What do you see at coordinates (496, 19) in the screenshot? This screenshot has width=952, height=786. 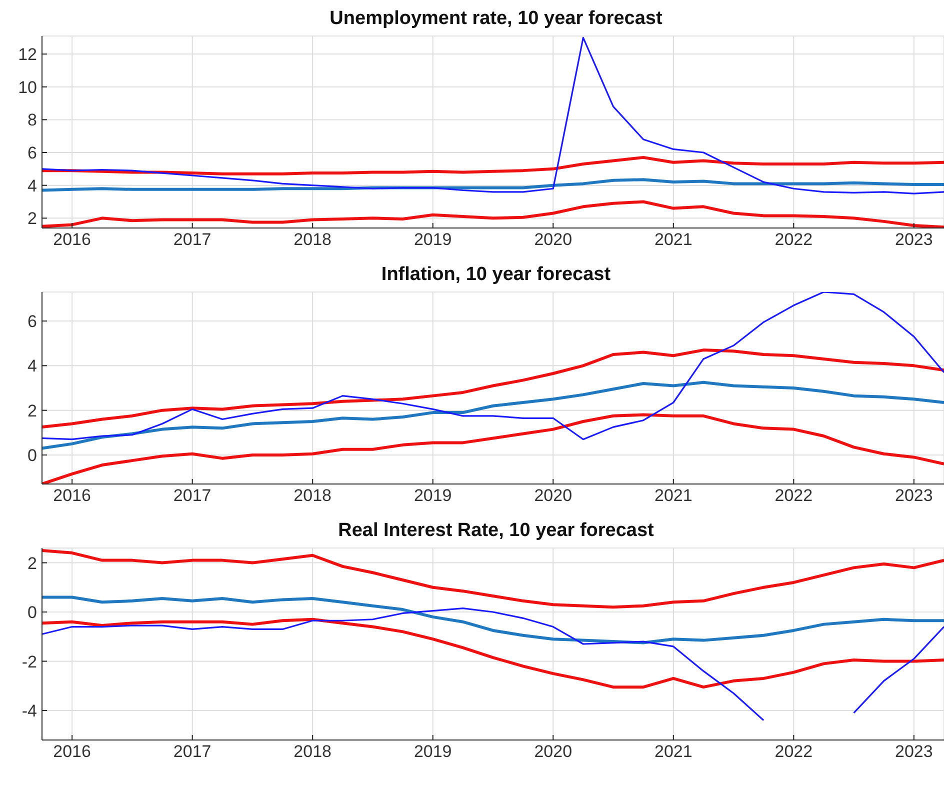 I see `chart-title: Unemployment rate, 10 year forecast` at bounding box center [496, 19].